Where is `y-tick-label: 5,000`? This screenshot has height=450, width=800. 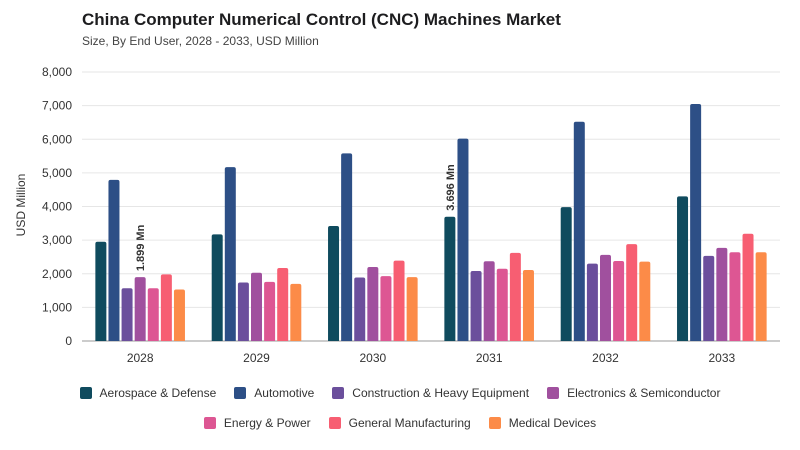 y-tick-label: 5,000 is located at coordinates (57, 173).